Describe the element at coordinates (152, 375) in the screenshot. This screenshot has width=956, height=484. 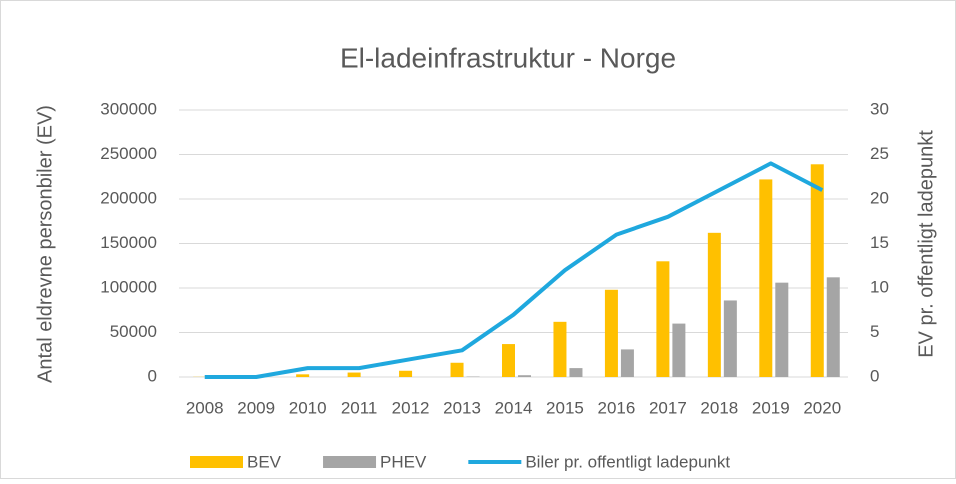
I see `y-tick-label: 0` at that location.